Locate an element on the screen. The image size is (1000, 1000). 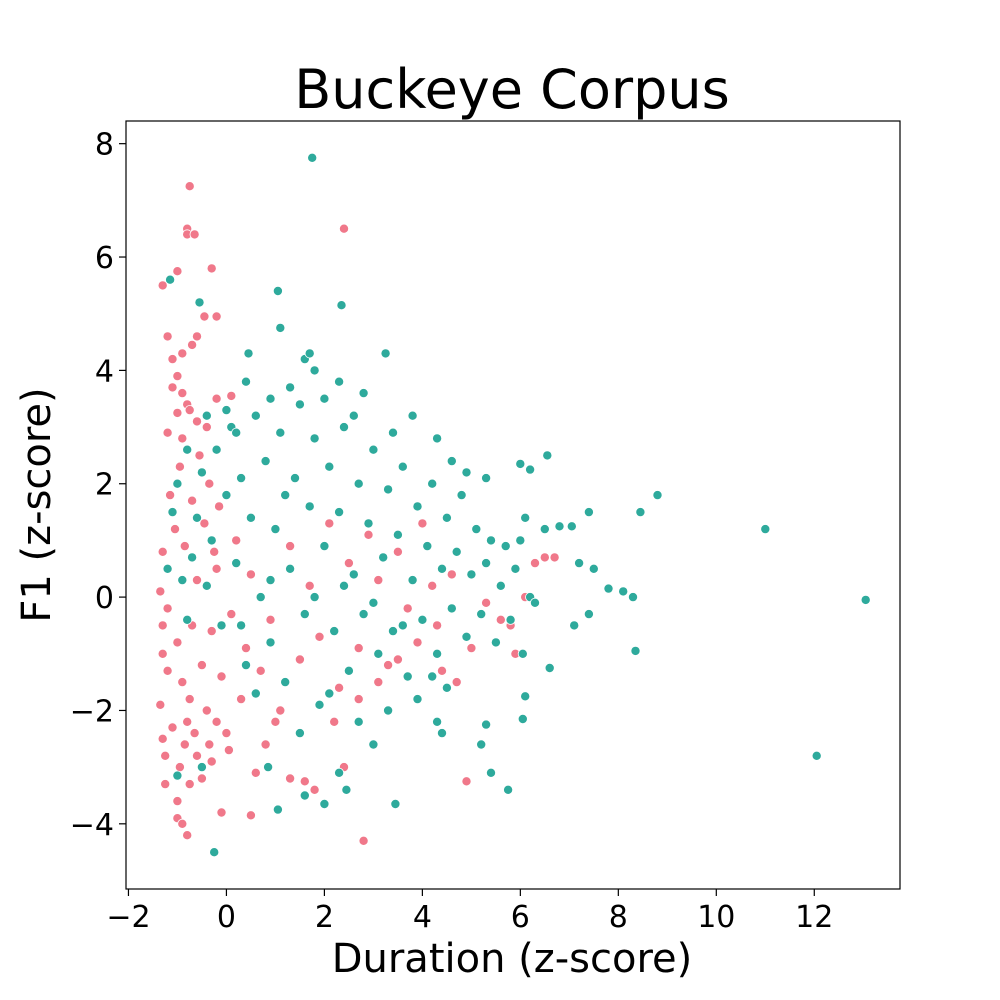
y-tick-label: 0 is located at coordinates (104, 598).